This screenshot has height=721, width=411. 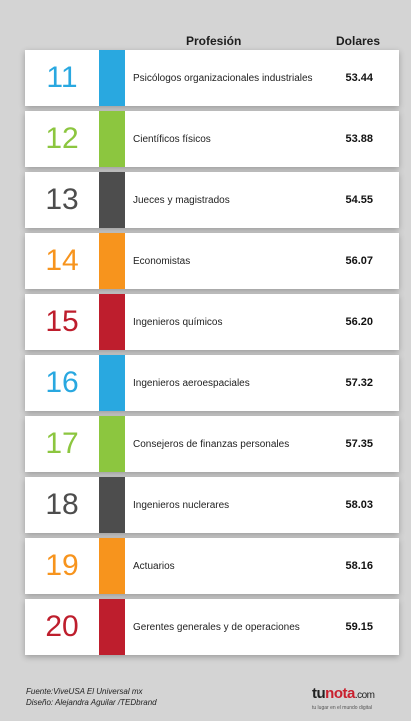 What do you see at coordinates (223, 78) in the screenshot?
I see `profession-name: Psicólogos organizacionales industriales` at bounding box center [223, 78].